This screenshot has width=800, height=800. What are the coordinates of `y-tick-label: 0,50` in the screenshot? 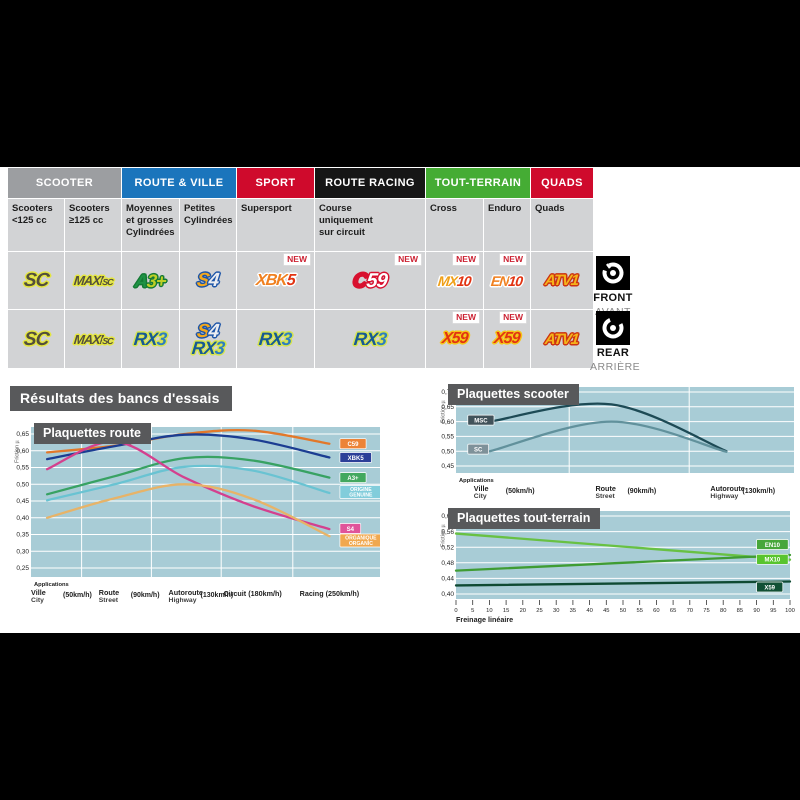 It's located at (22, 484).